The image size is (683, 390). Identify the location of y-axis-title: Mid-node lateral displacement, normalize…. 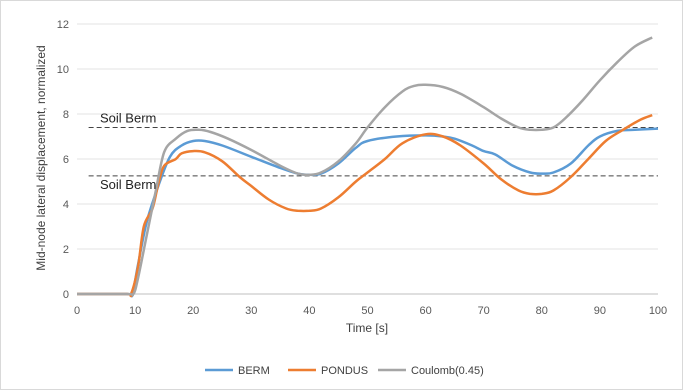
(41, 157).